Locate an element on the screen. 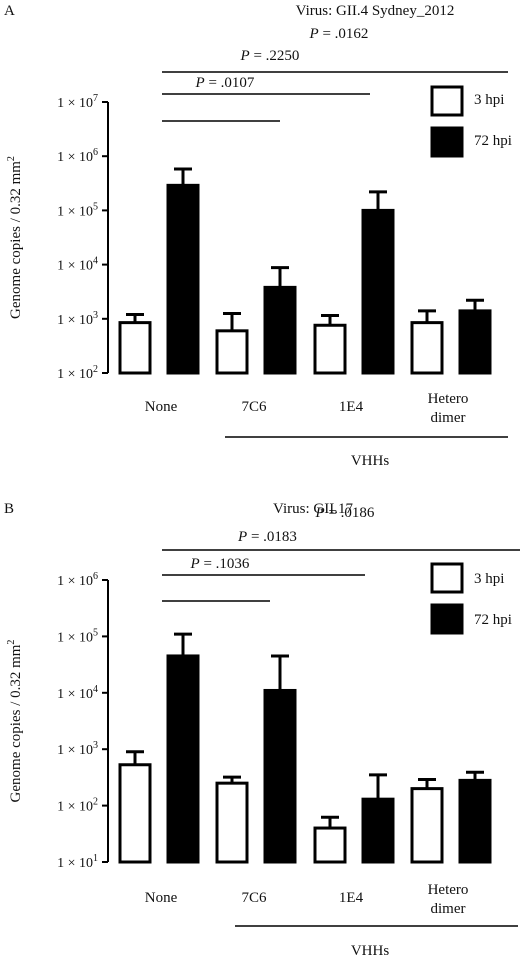  chart-title: Virus: GII.17 is located at coordinates (313, 509).